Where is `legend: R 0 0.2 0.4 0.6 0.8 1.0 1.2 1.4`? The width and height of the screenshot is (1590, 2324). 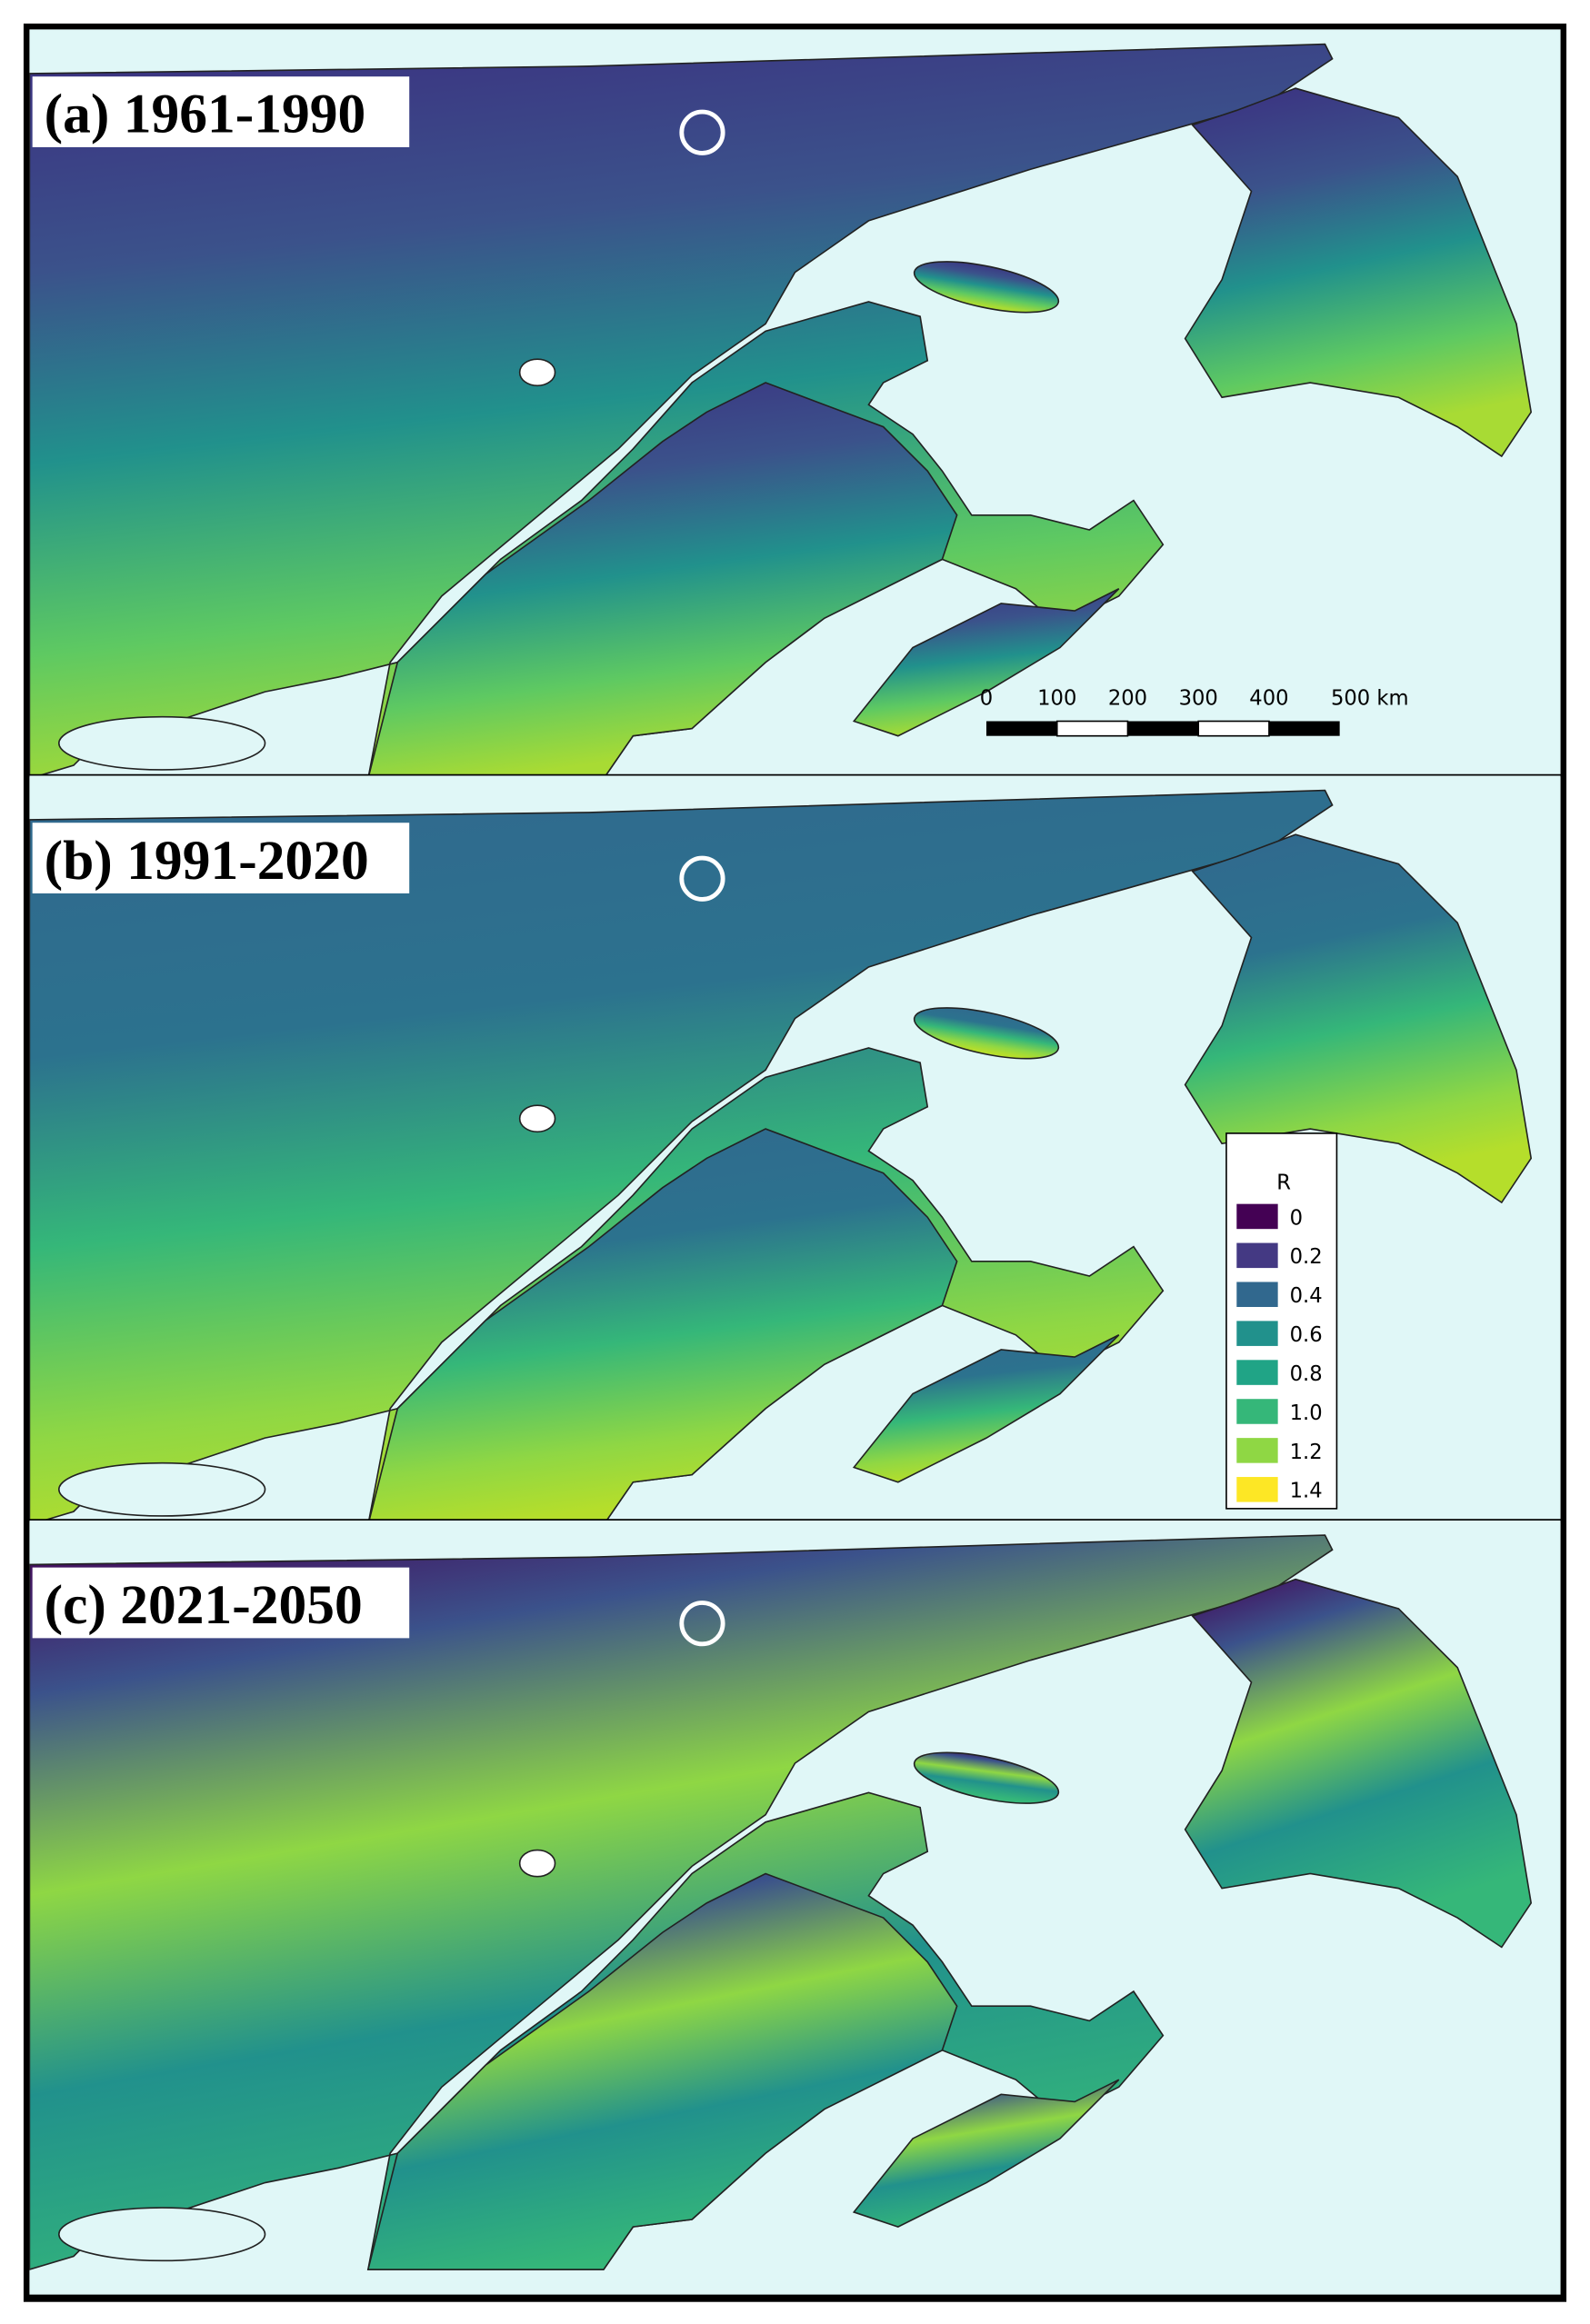
legend: R 0 0.2 0.4 0.6 0.8 1.0 1.2 1.4 is located at coordinates (1281, 1321).